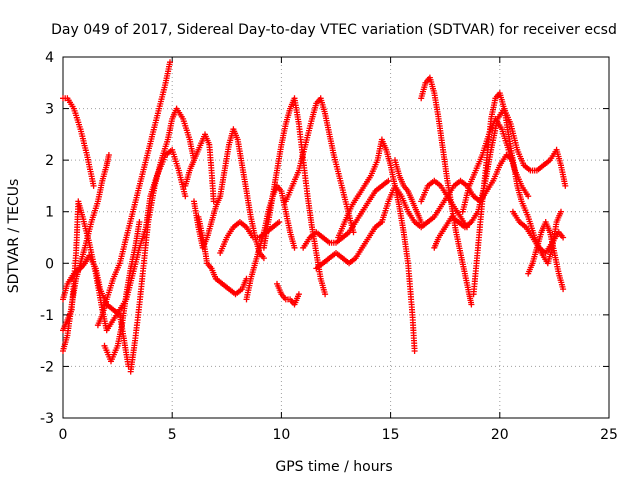 This screenshot has height=480, width=640. Describe the element at coordinates (49, 213) in the screenshot. I see `y-tick-label: 1` at that location.